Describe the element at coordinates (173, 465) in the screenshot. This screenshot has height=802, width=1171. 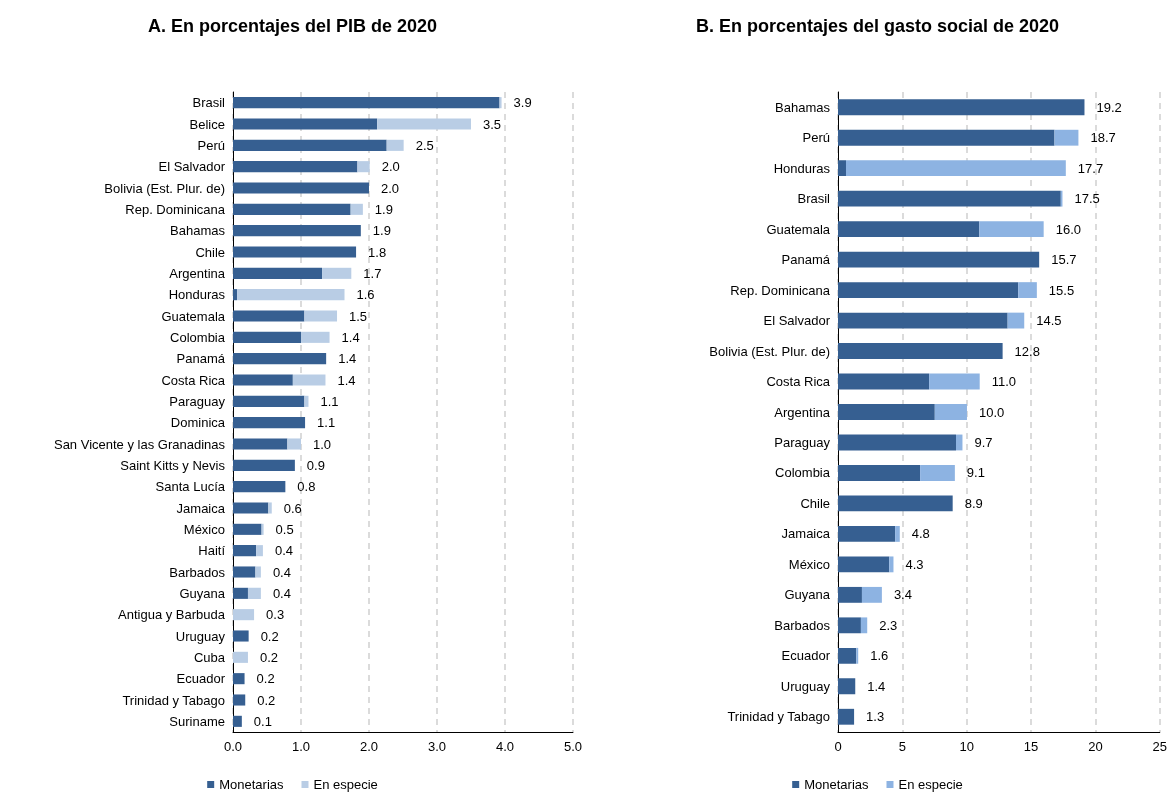
I see `y-tick-label: Saint Kitts y Nevis` at that location.